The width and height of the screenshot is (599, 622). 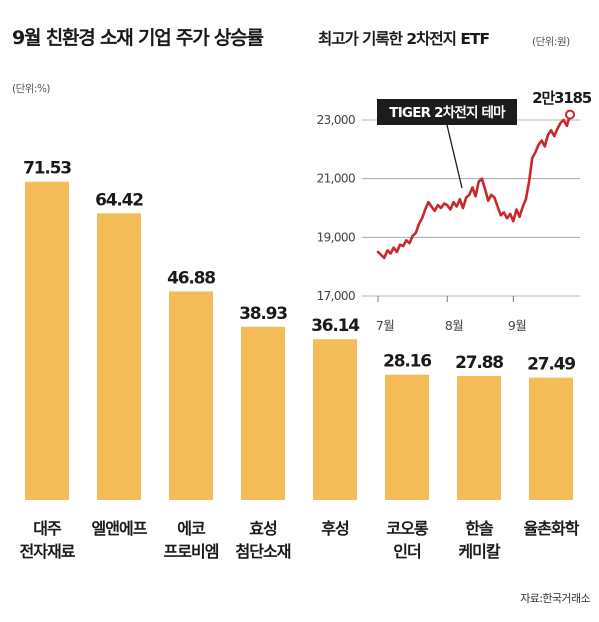 I want to click on line-axes: 17,000 19,000 21,000 23,000 7월 8월 9월, so click(x=422, y=223).